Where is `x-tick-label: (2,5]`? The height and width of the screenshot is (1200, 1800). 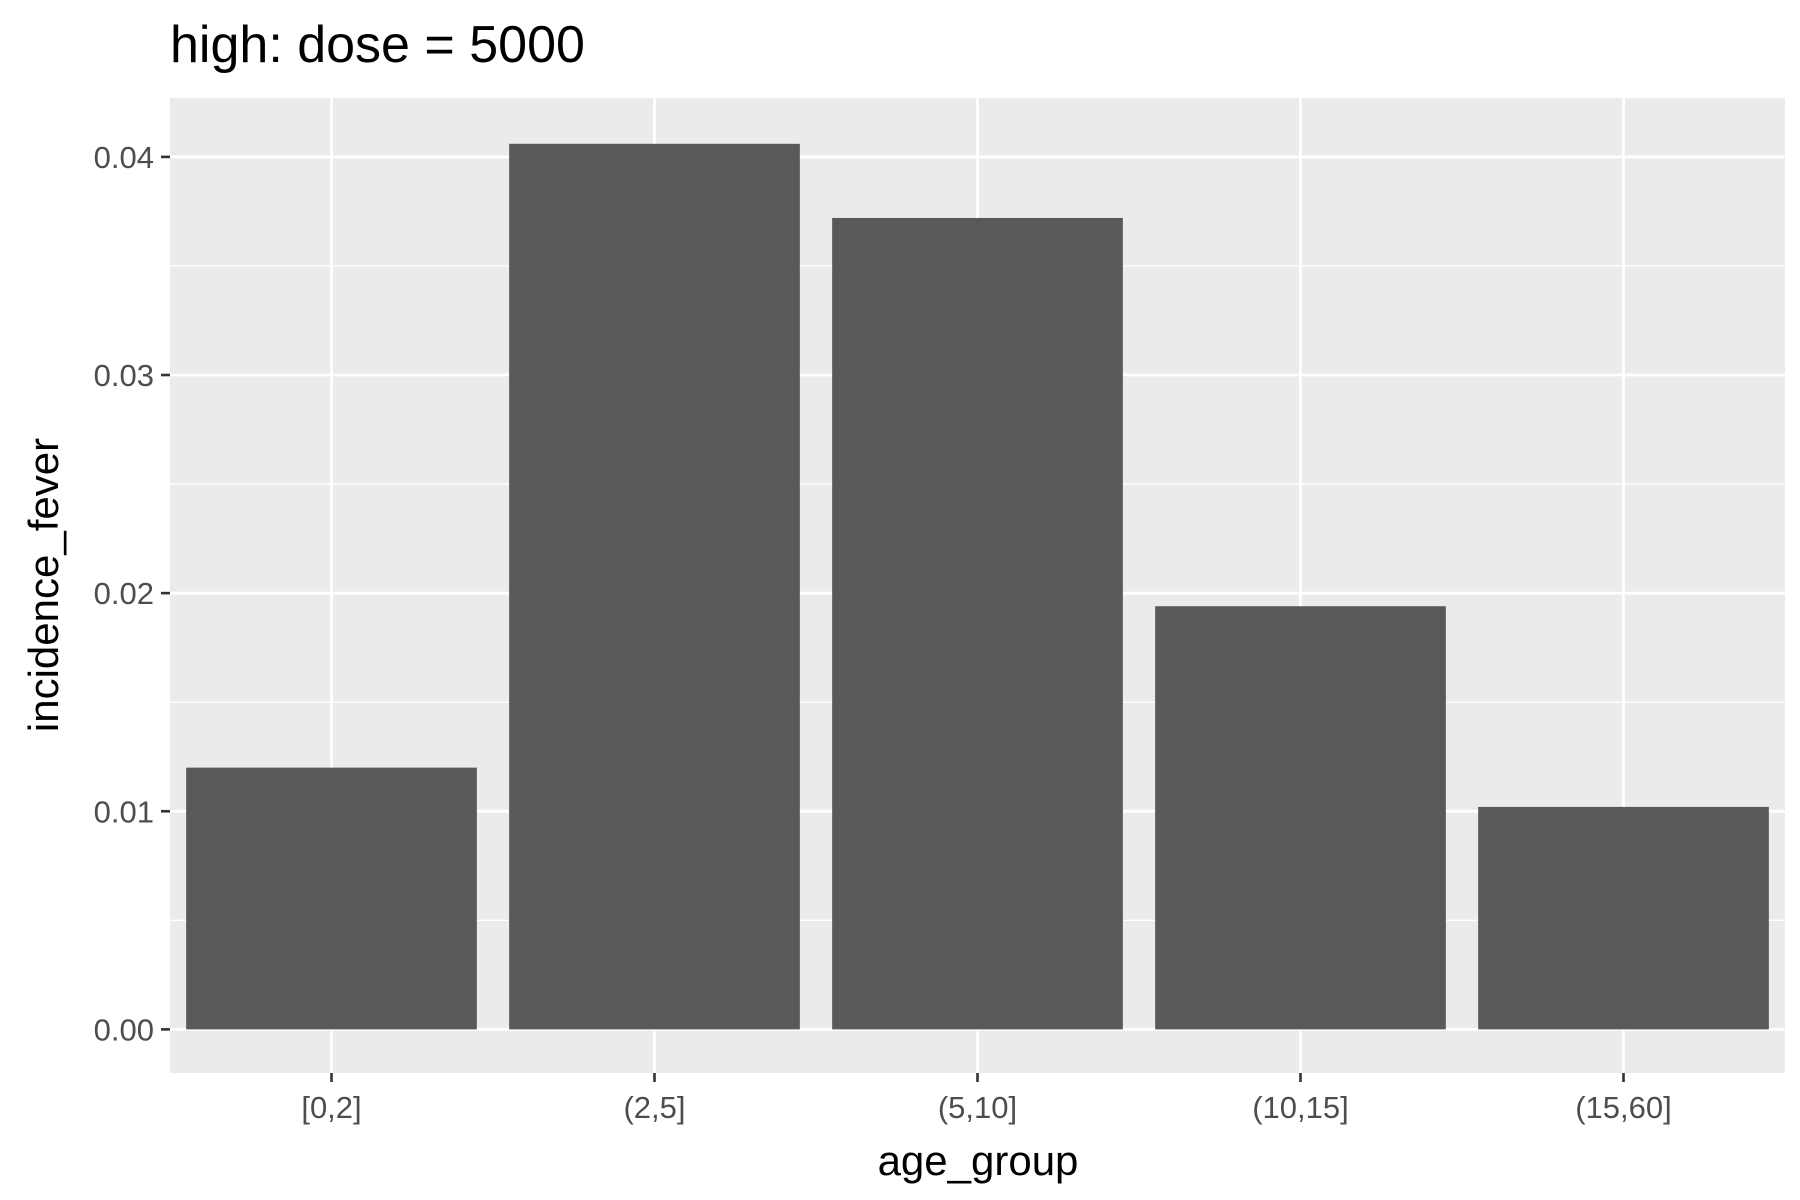
x-tick-label: (2,5] is located at coordinates (654, 1107).